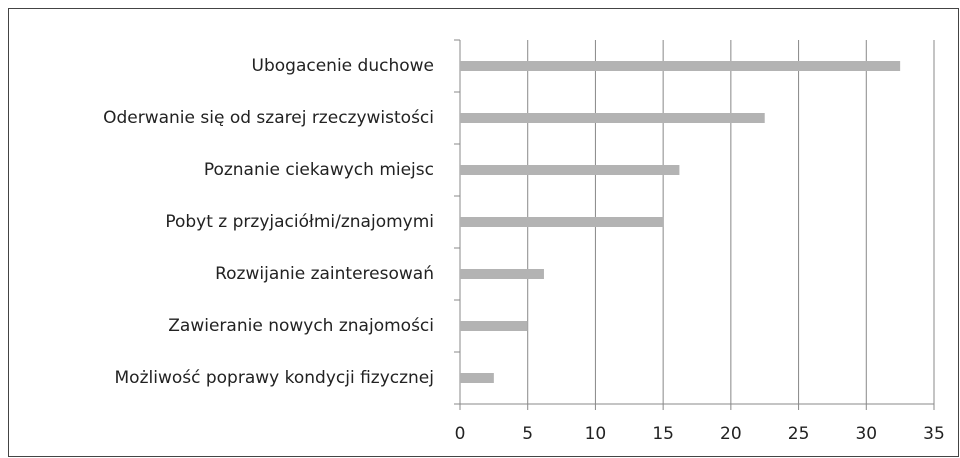 The image size is (960, 458). Describe the element at coordinates (663, 434) in the screenshot. I see `x-tick-label: 15` at that location.